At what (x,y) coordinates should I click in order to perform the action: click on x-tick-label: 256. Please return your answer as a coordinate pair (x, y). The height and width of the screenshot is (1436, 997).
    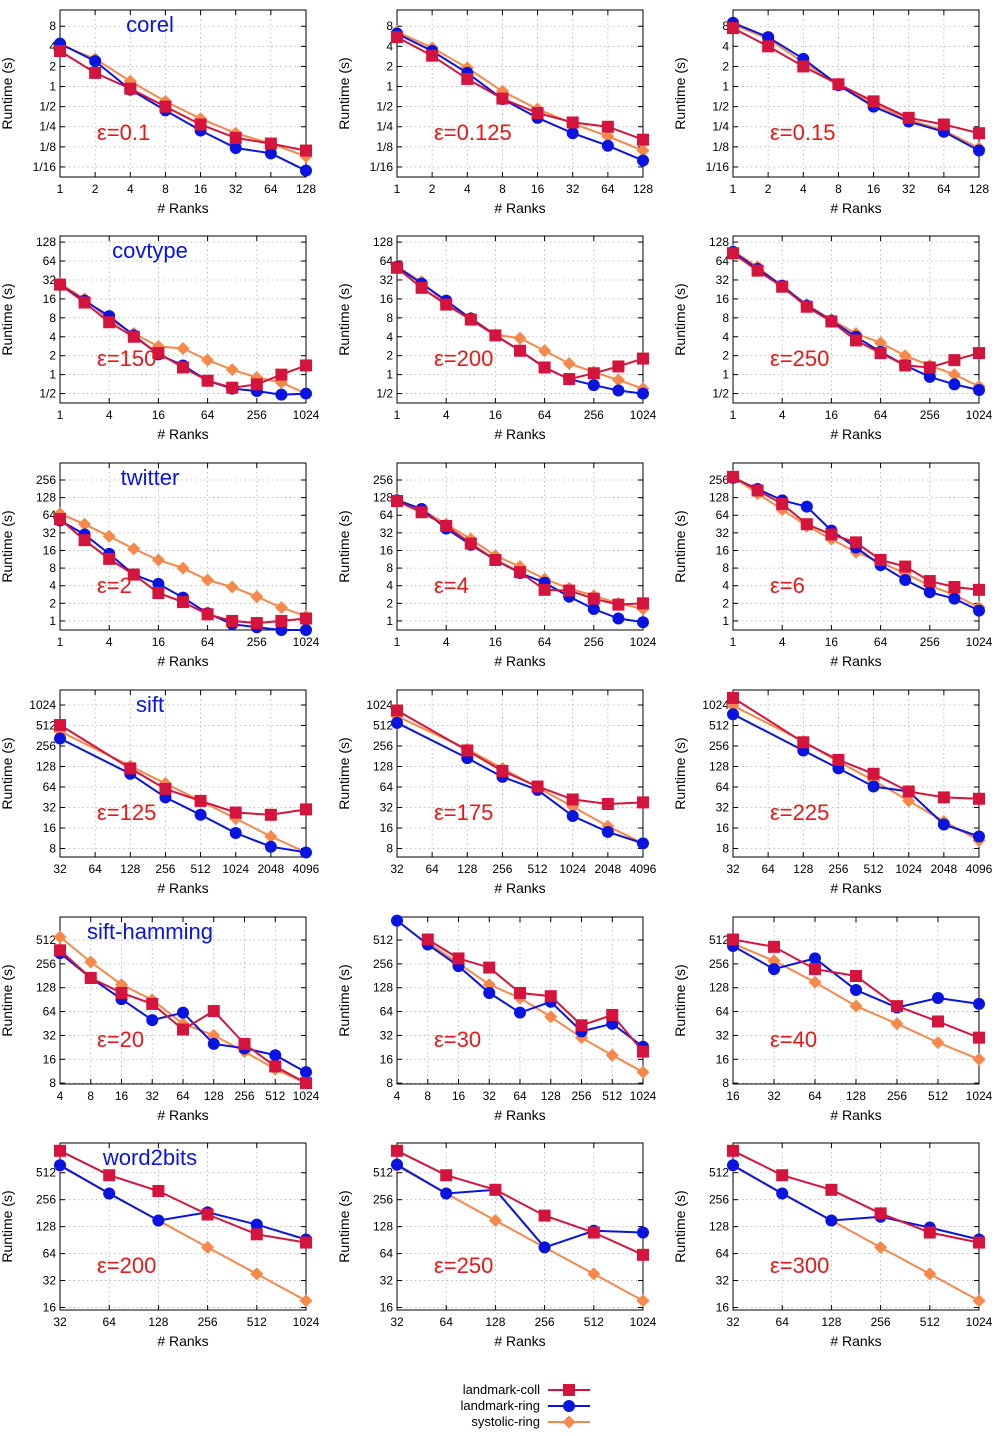
    Looking at the image, I should click on (594, 642).